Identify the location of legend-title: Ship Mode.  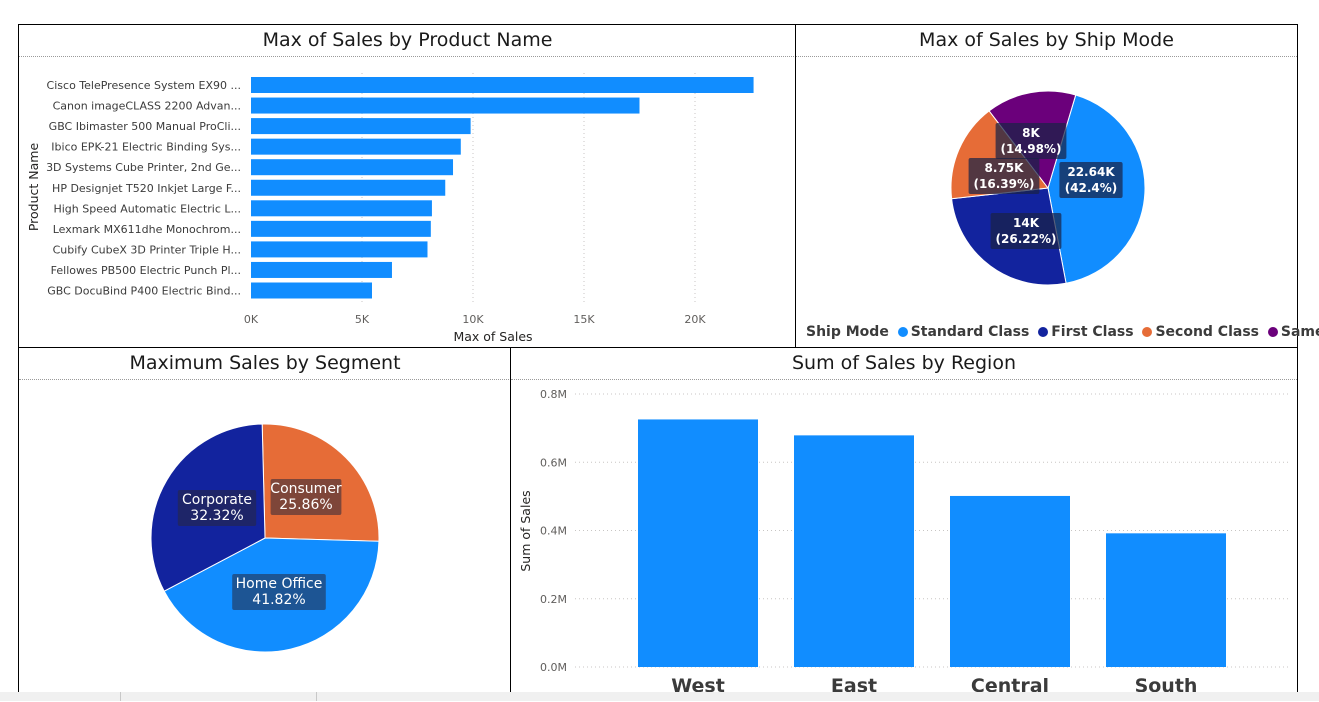
(847, 332).